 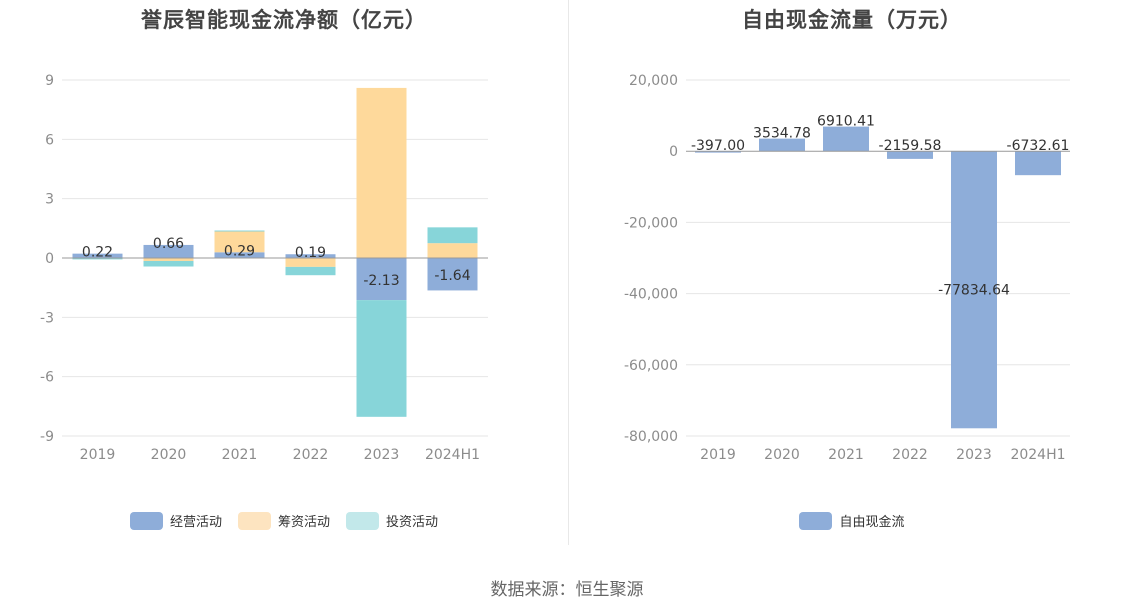 What do you see at coordinates (47, 318) in the screenshot?
I see `y-tick-label: -3` at bounding box center [47, 318].